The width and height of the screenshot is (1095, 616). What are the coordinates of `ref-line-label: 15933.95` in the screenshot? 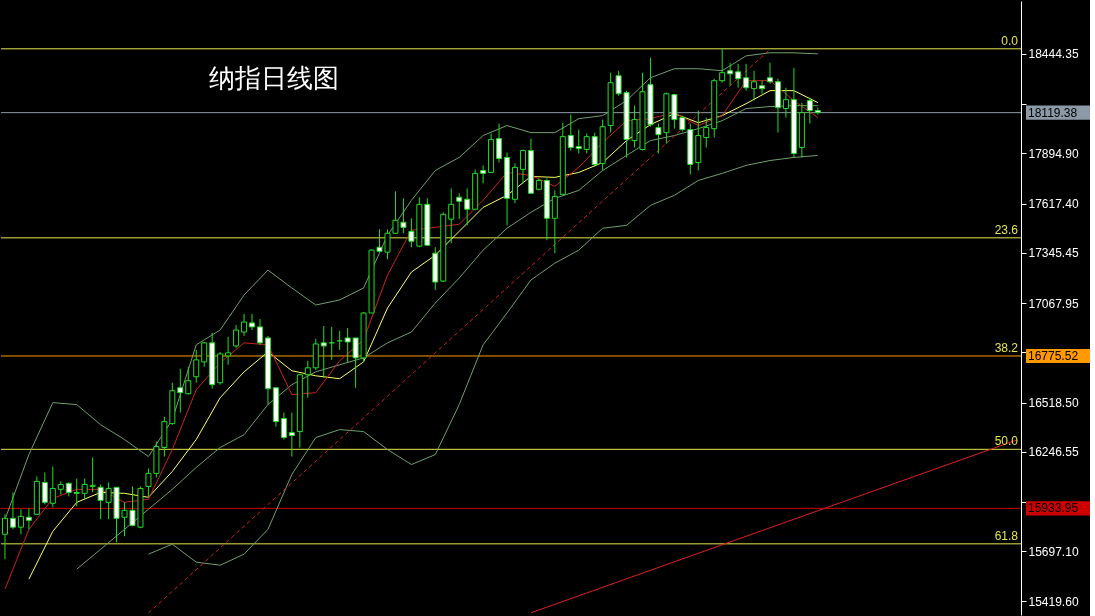 It's located at (1053, 508).